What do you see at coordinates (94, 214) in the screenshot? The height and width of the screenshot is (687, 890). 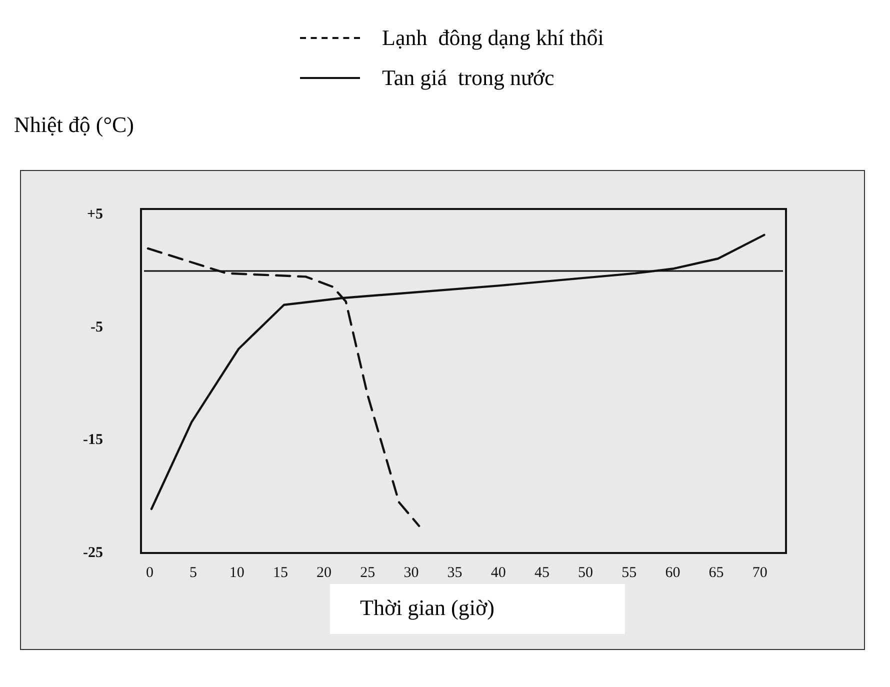 I see `y-tick-label: +5` at bounding box center [94, 214].